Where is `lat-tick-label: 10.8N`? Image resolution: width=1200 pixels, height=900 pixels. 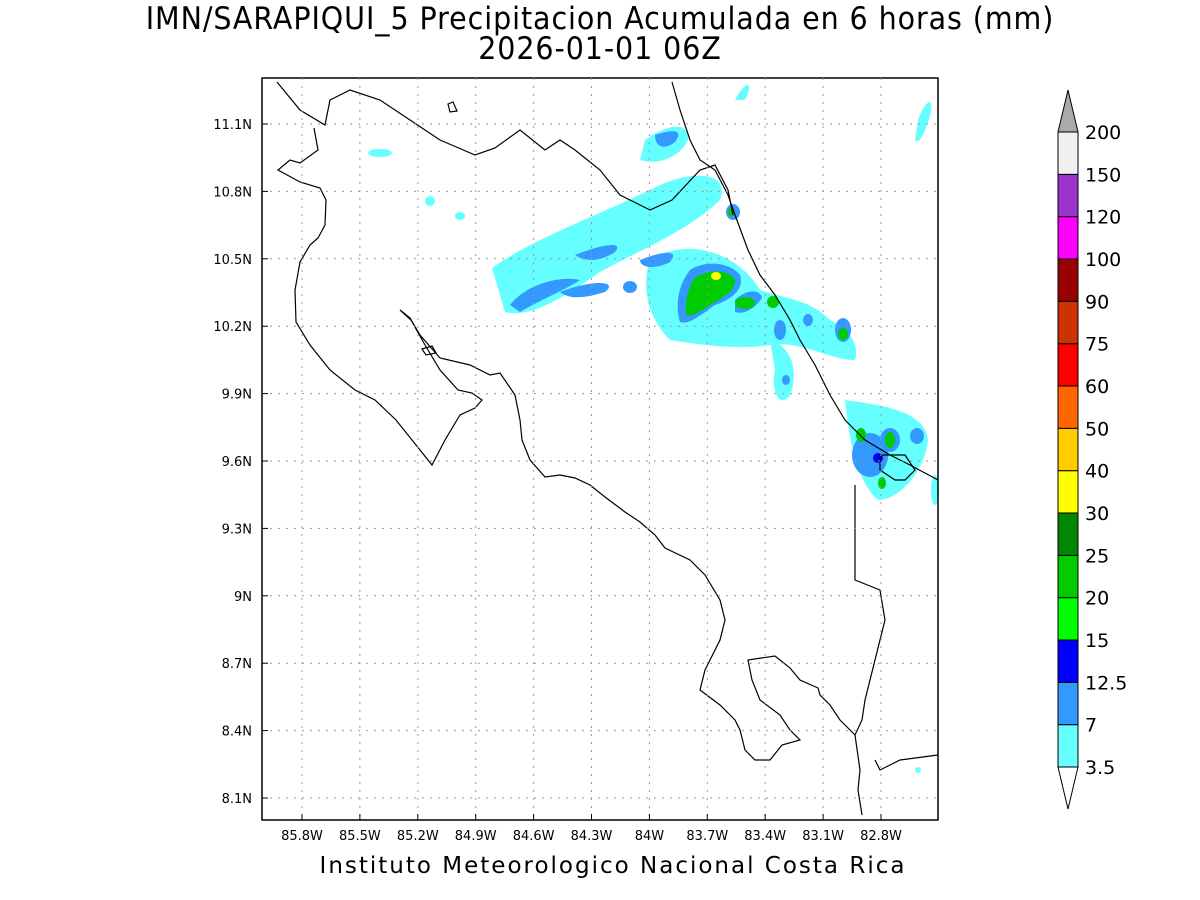 lat-tick-label: 10.8N is located at coordinates (232, 192).